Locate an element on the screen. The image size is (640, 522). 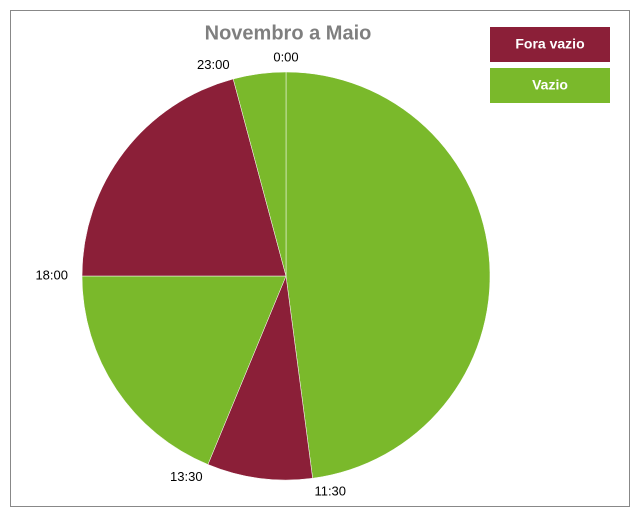
legend-label: Vazio is located at coordinates (550, 85).